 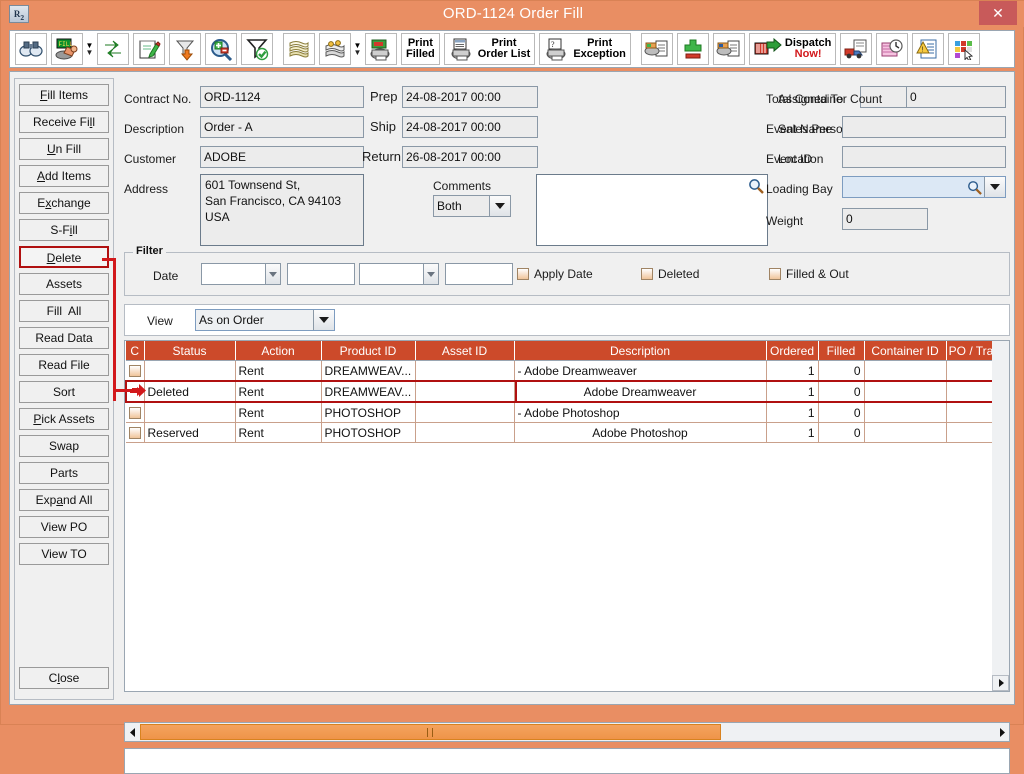 I want to click on stack-assets-icon, so click(x=335, y=49).